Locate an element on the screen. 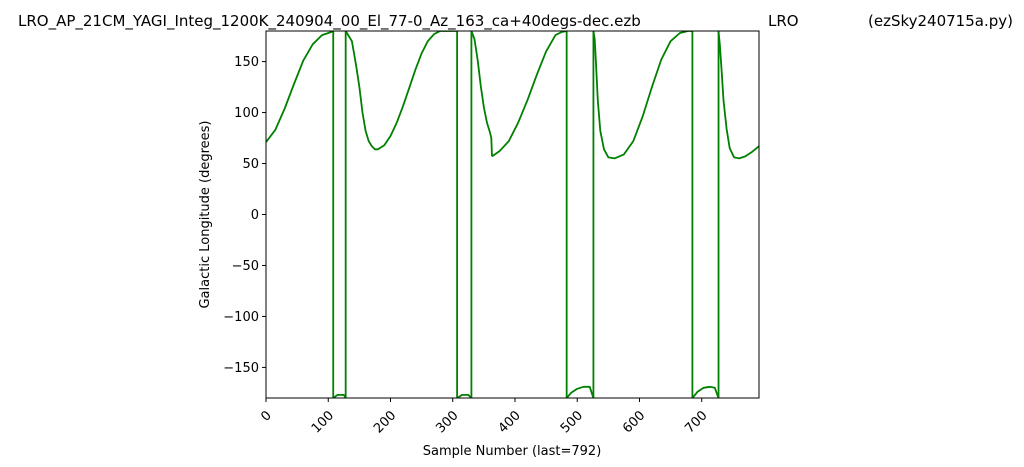  x-tick-label: 600 is located at coordinates (634, 422).